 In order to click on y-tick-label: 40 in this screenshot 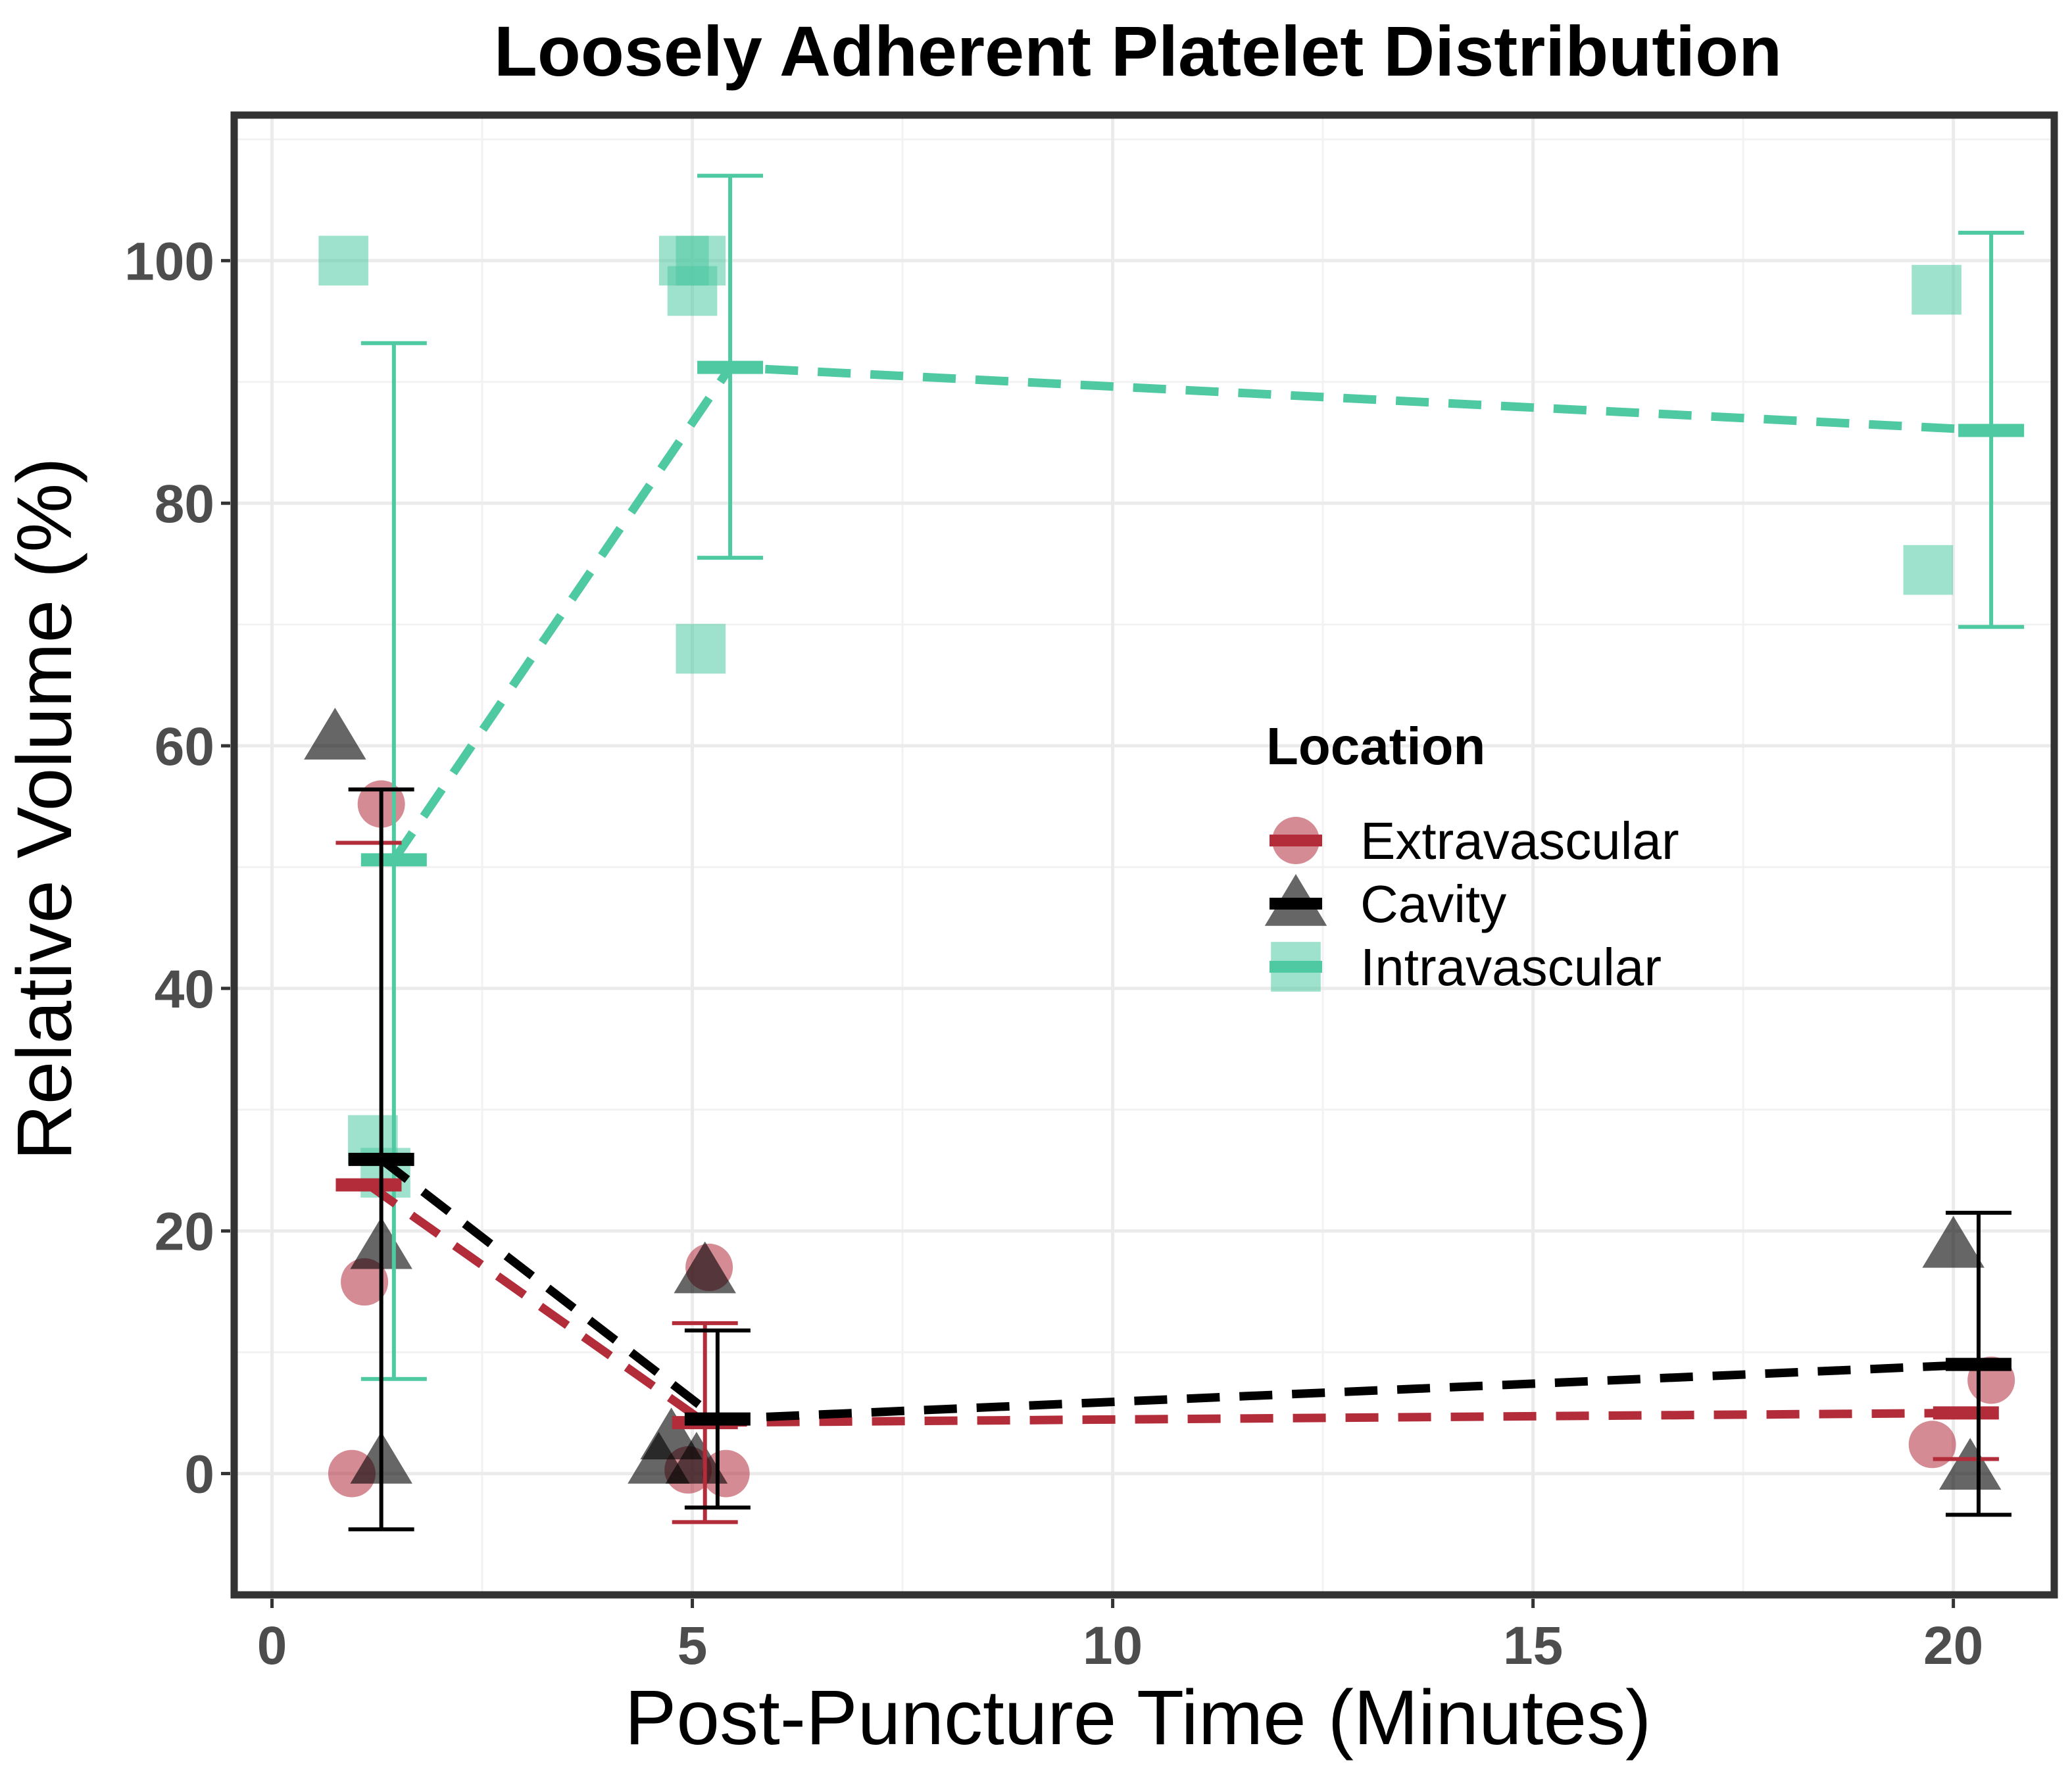, I will do `click(184, 989)`.